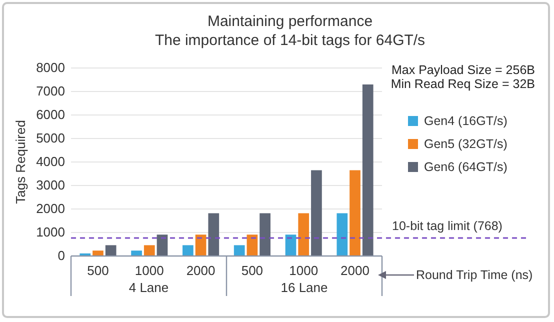  What do you see at coordinates (148, 287) in the screenshot?
I see `text: 4 Lane` at bounding box center [148, 287].